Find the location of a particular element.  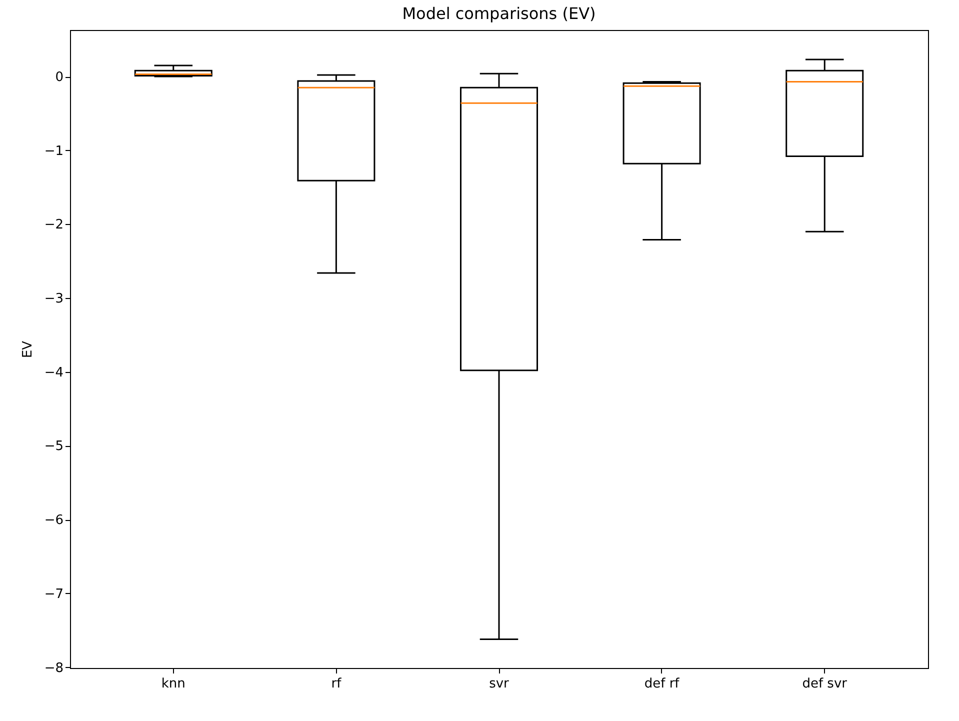

y-tick-label: −7 is located at coordinates (54, 594).